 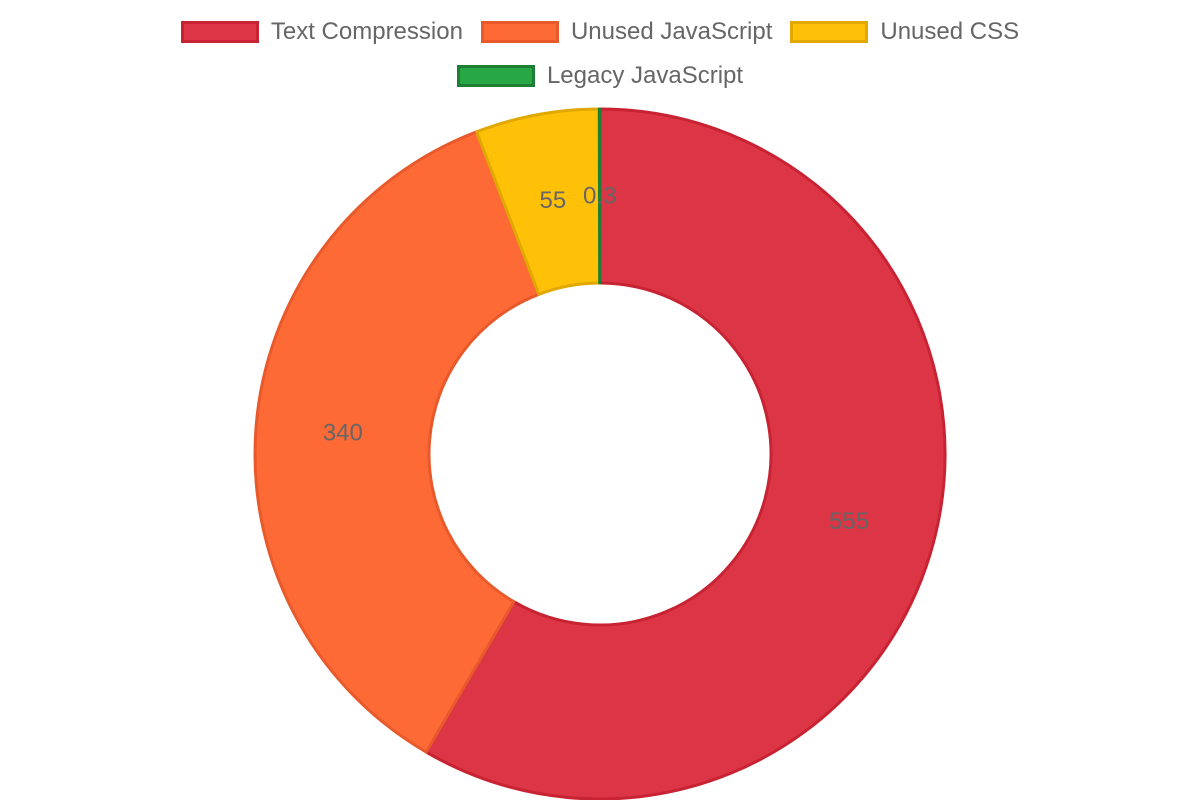 I want to click on legend-label: Legacy JavaScript, so click(x=645, y=75).